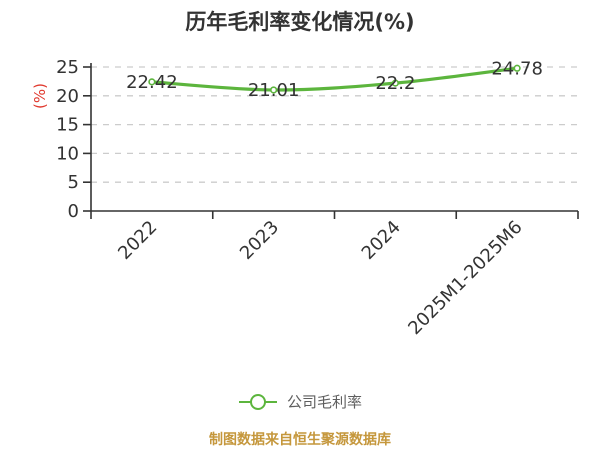  What do you see at coordinates (465, 278) in the screenshot?
I see `x-tick-label: 2025M1-2025M6` at bounding box center [465, 278].